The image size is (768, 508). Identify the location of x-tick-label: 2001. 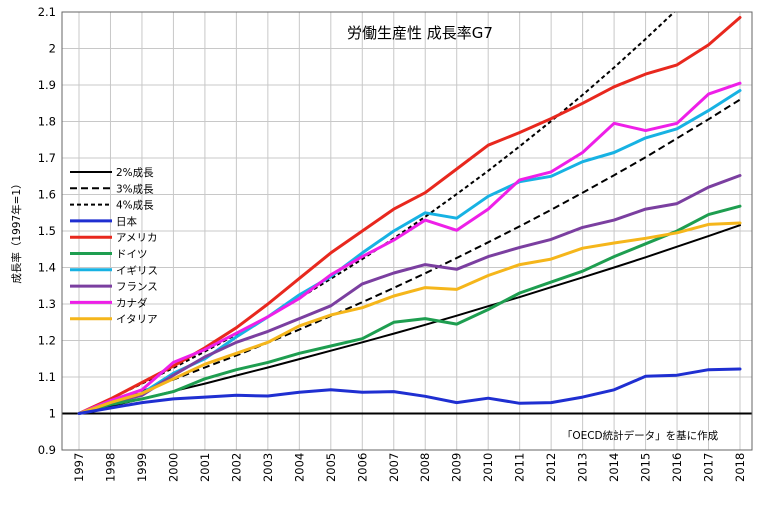
(205, 467).